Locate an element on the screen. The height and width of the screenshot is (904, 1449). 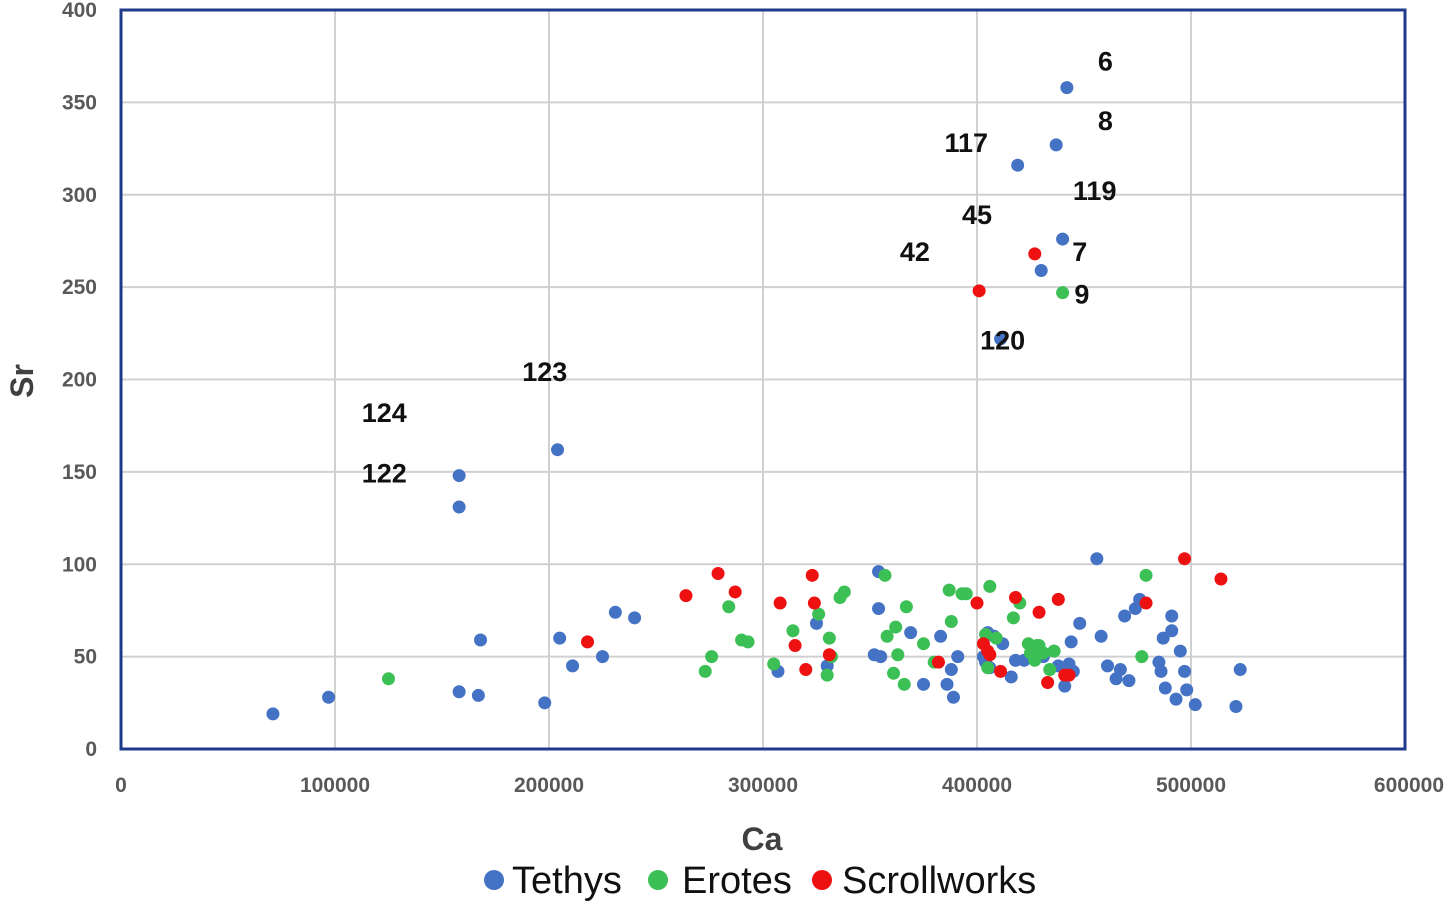
x-tick-label: 300000 is located at coordinates (763, 785).